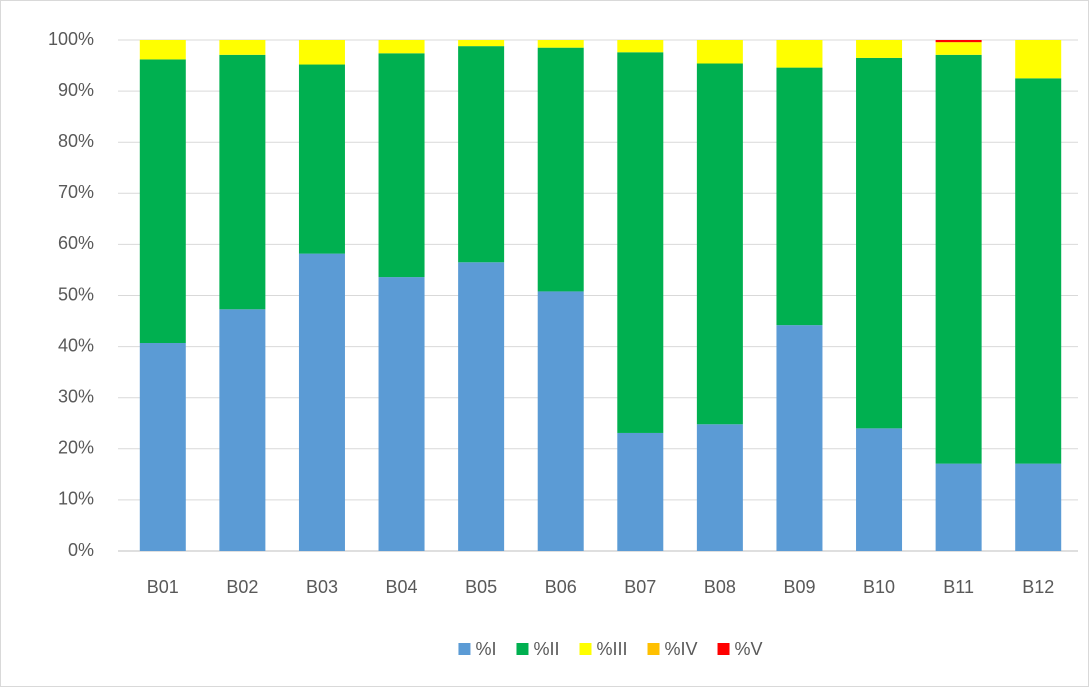 The width and height of the screenshot is (1089, 687). What do you see at coordinates (681, 649) in the screenshot?
I see `legend-label: %IV` at bounding box center [681, 649].